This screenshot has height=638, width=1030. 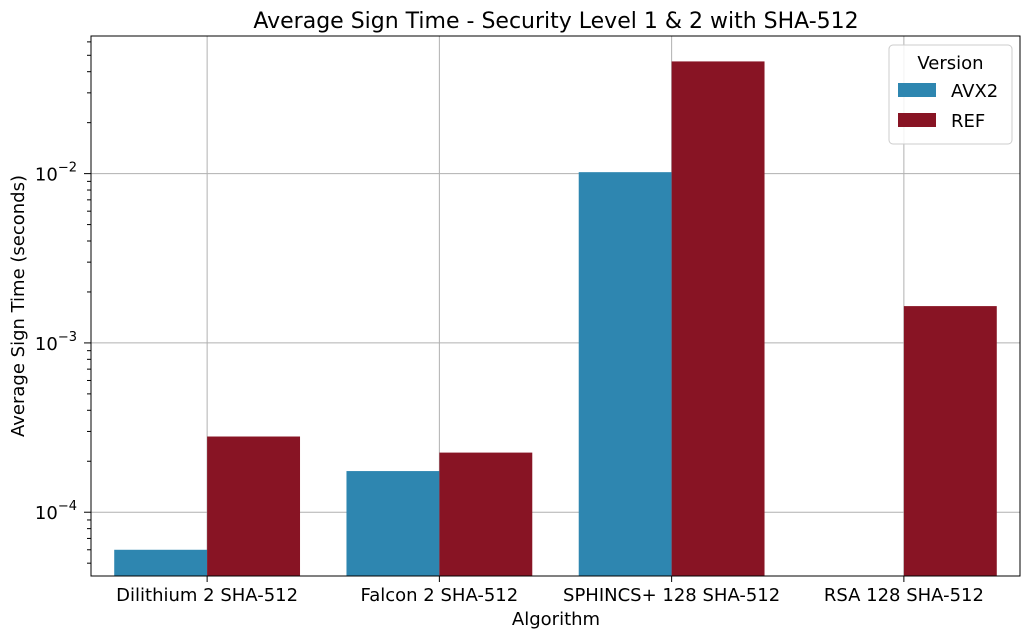 What do you see at coordinates (917, 120) in the screenshot?
I see `legend-swatch-ref` at bounding box center [917, 120].